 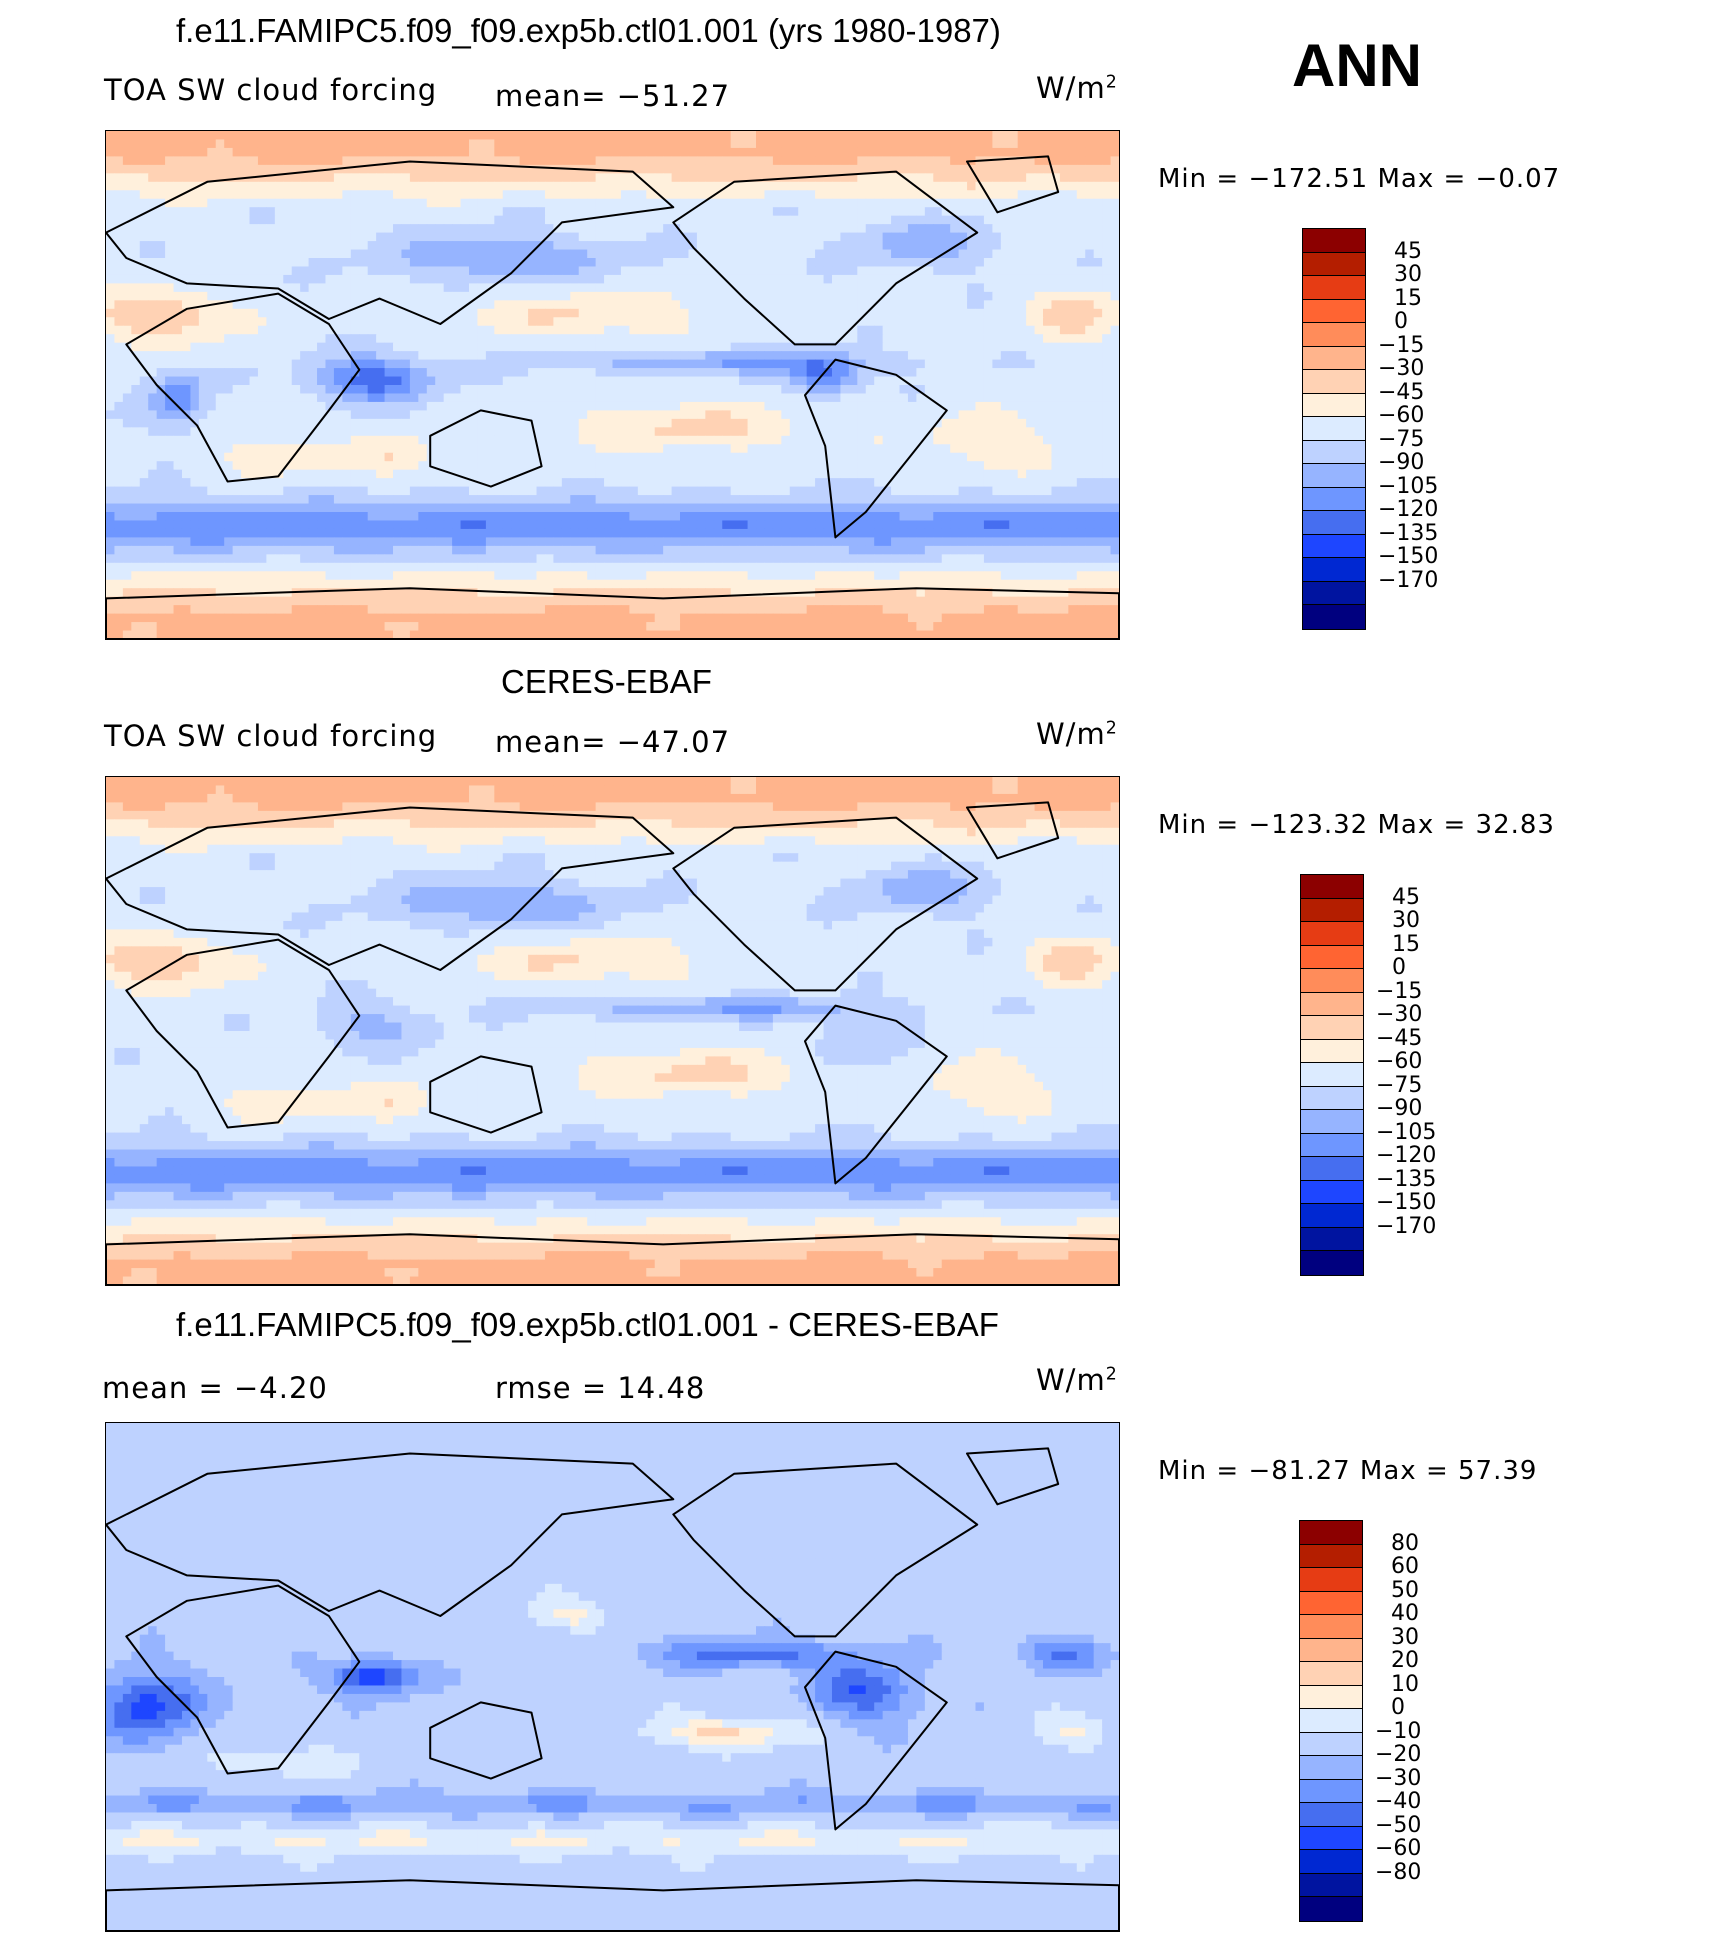 I want to click on colorbar-tick-label: −150, so click(x=1406, y=1203).